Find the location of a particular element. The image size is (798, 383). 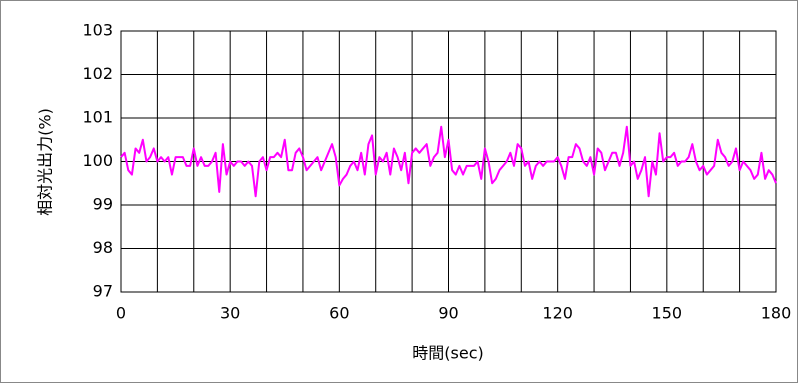

x-tick-label: 90 is located at coordinates (448, 313).